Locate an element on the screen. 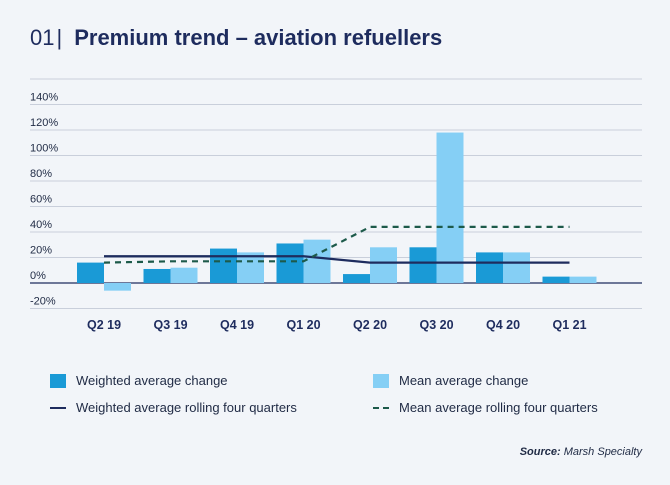  y-tick-label: 20% is located at coordinates (41, 251).